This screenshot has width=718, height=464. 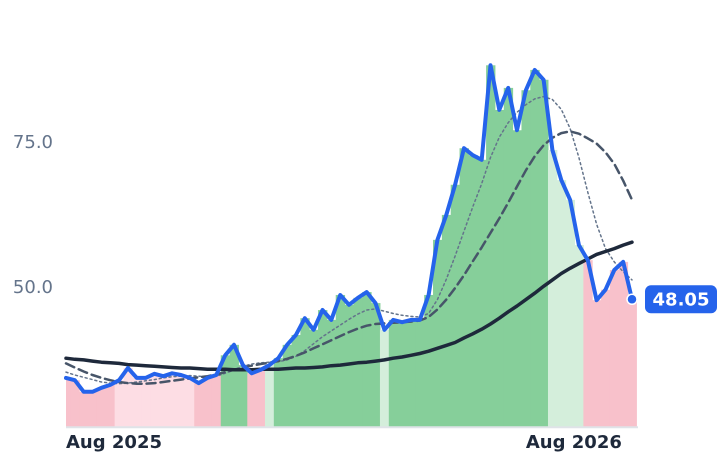 I want to click on last-value-label: 48.05, so click(x=681, y=299).